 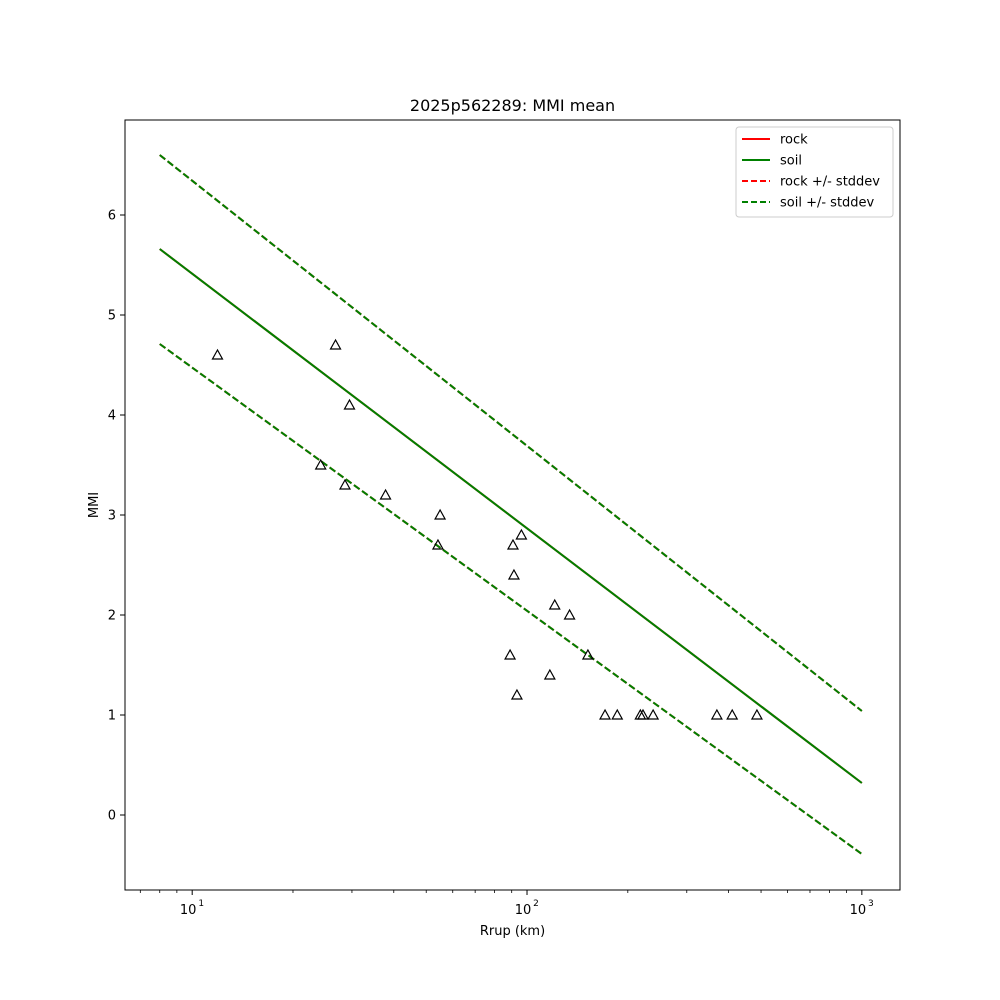 I want to click on x-tick-label-exponent: 3, so click(x=871, y=904).